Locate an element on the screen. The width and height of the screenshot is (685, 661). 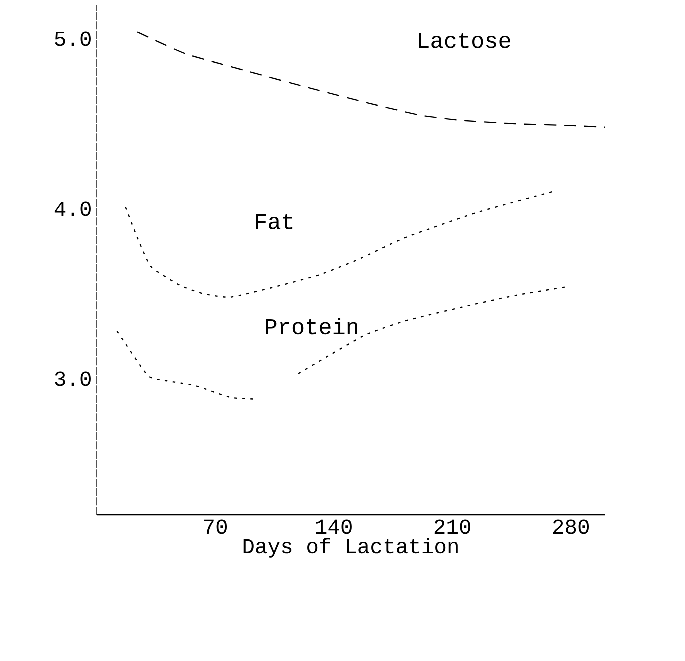
x-axis-title: Days of Lactation is located at coordinates (351, 548).